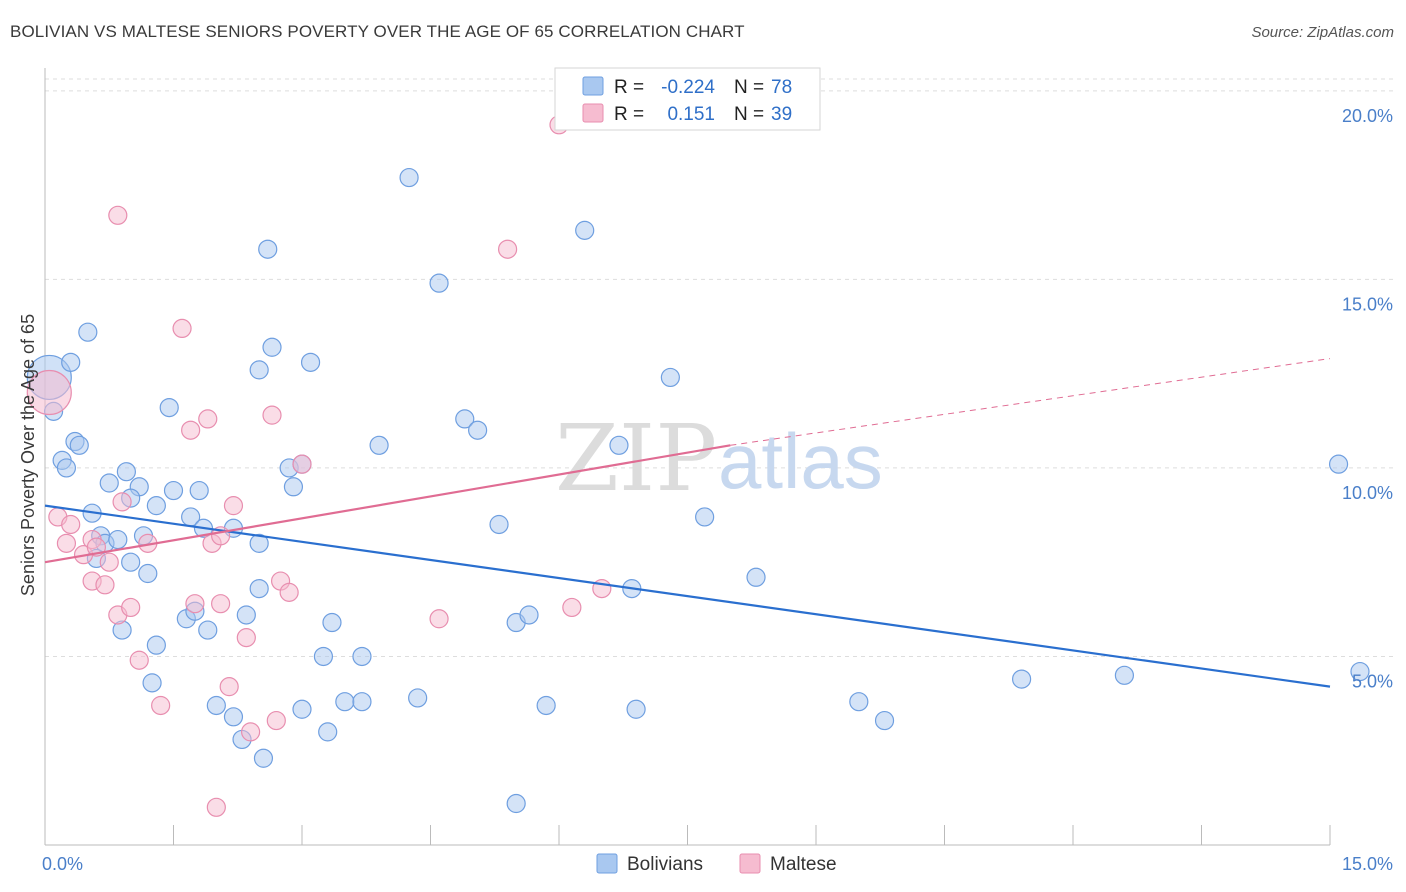  What do you see at coordinates (781, 114) in the screenshot?
I see `legend-n-value: 39` at bounding box center [781, 114].